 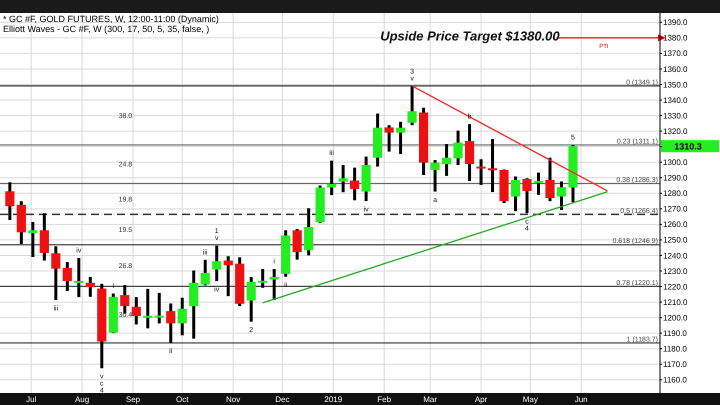 I want to click on x-tick-label: Nov, so click(x=233, y=399).